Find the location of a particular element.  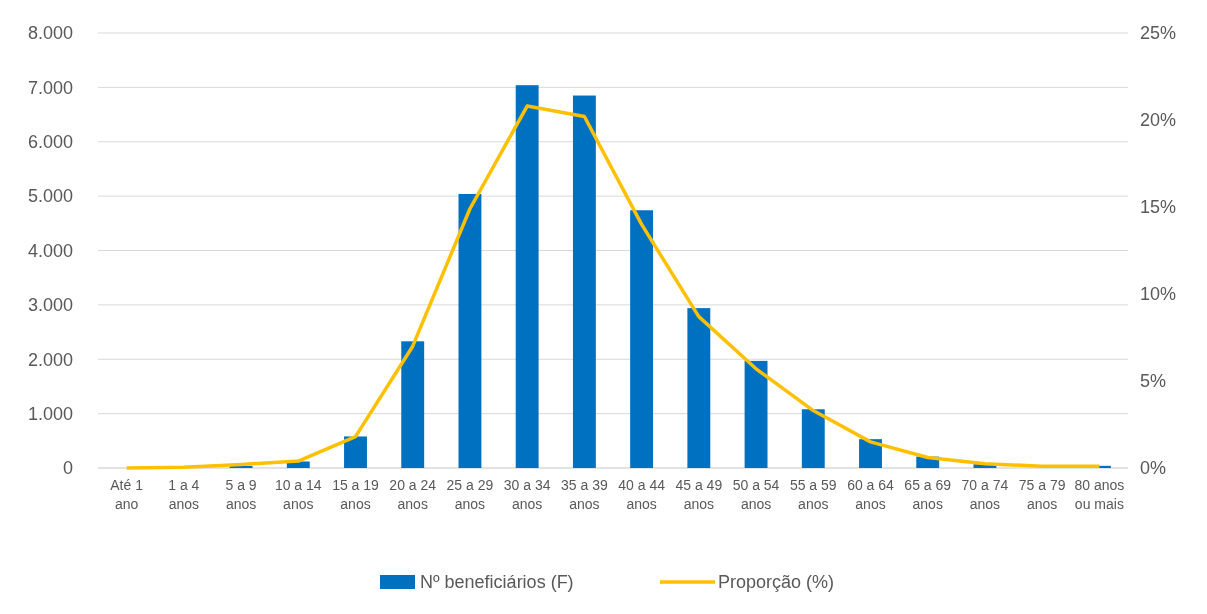

y-tick-label: 5.000 is located at coordinates (50, 196).